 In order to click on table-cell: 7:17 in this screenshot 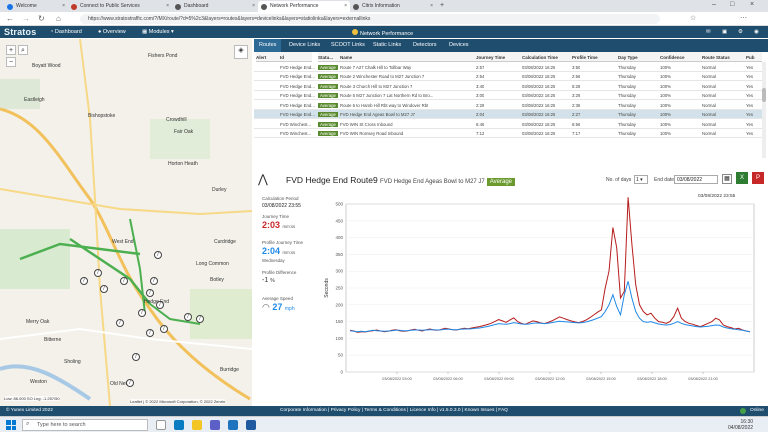, I will do `click(576, 133)`.